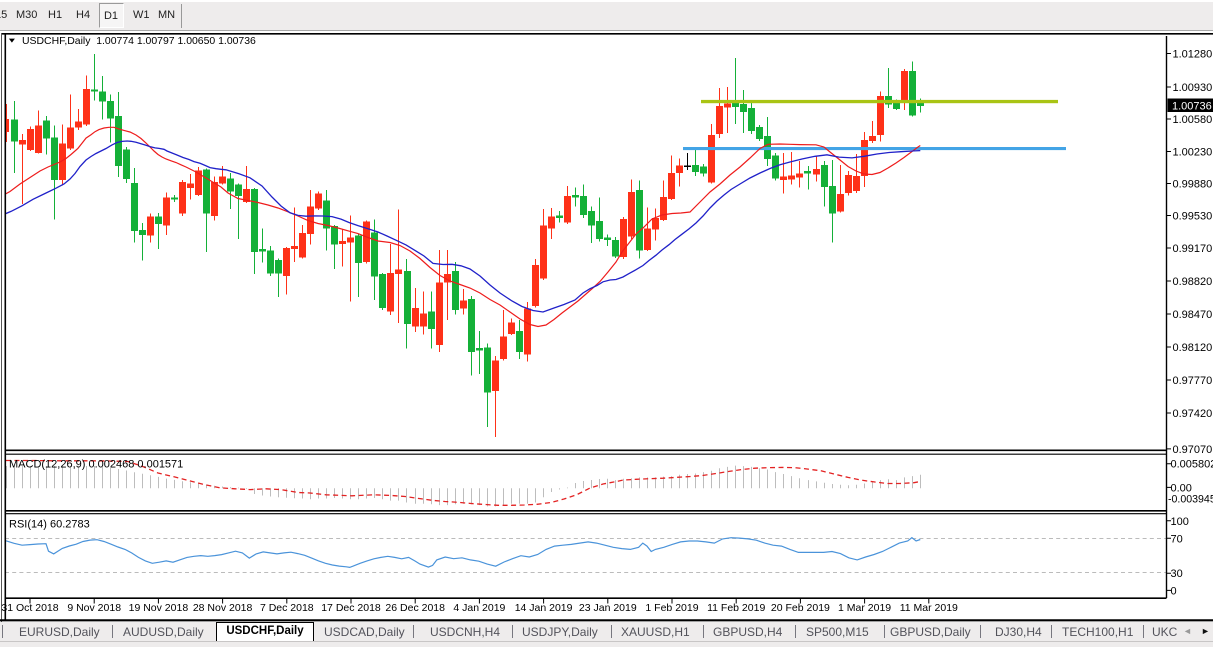 The width and height of the screenshot is (1213, 647). Describe the element at coordinates (415, 608) in the screenshot. I see `svg-text: 26 Dec 2018` at that location.